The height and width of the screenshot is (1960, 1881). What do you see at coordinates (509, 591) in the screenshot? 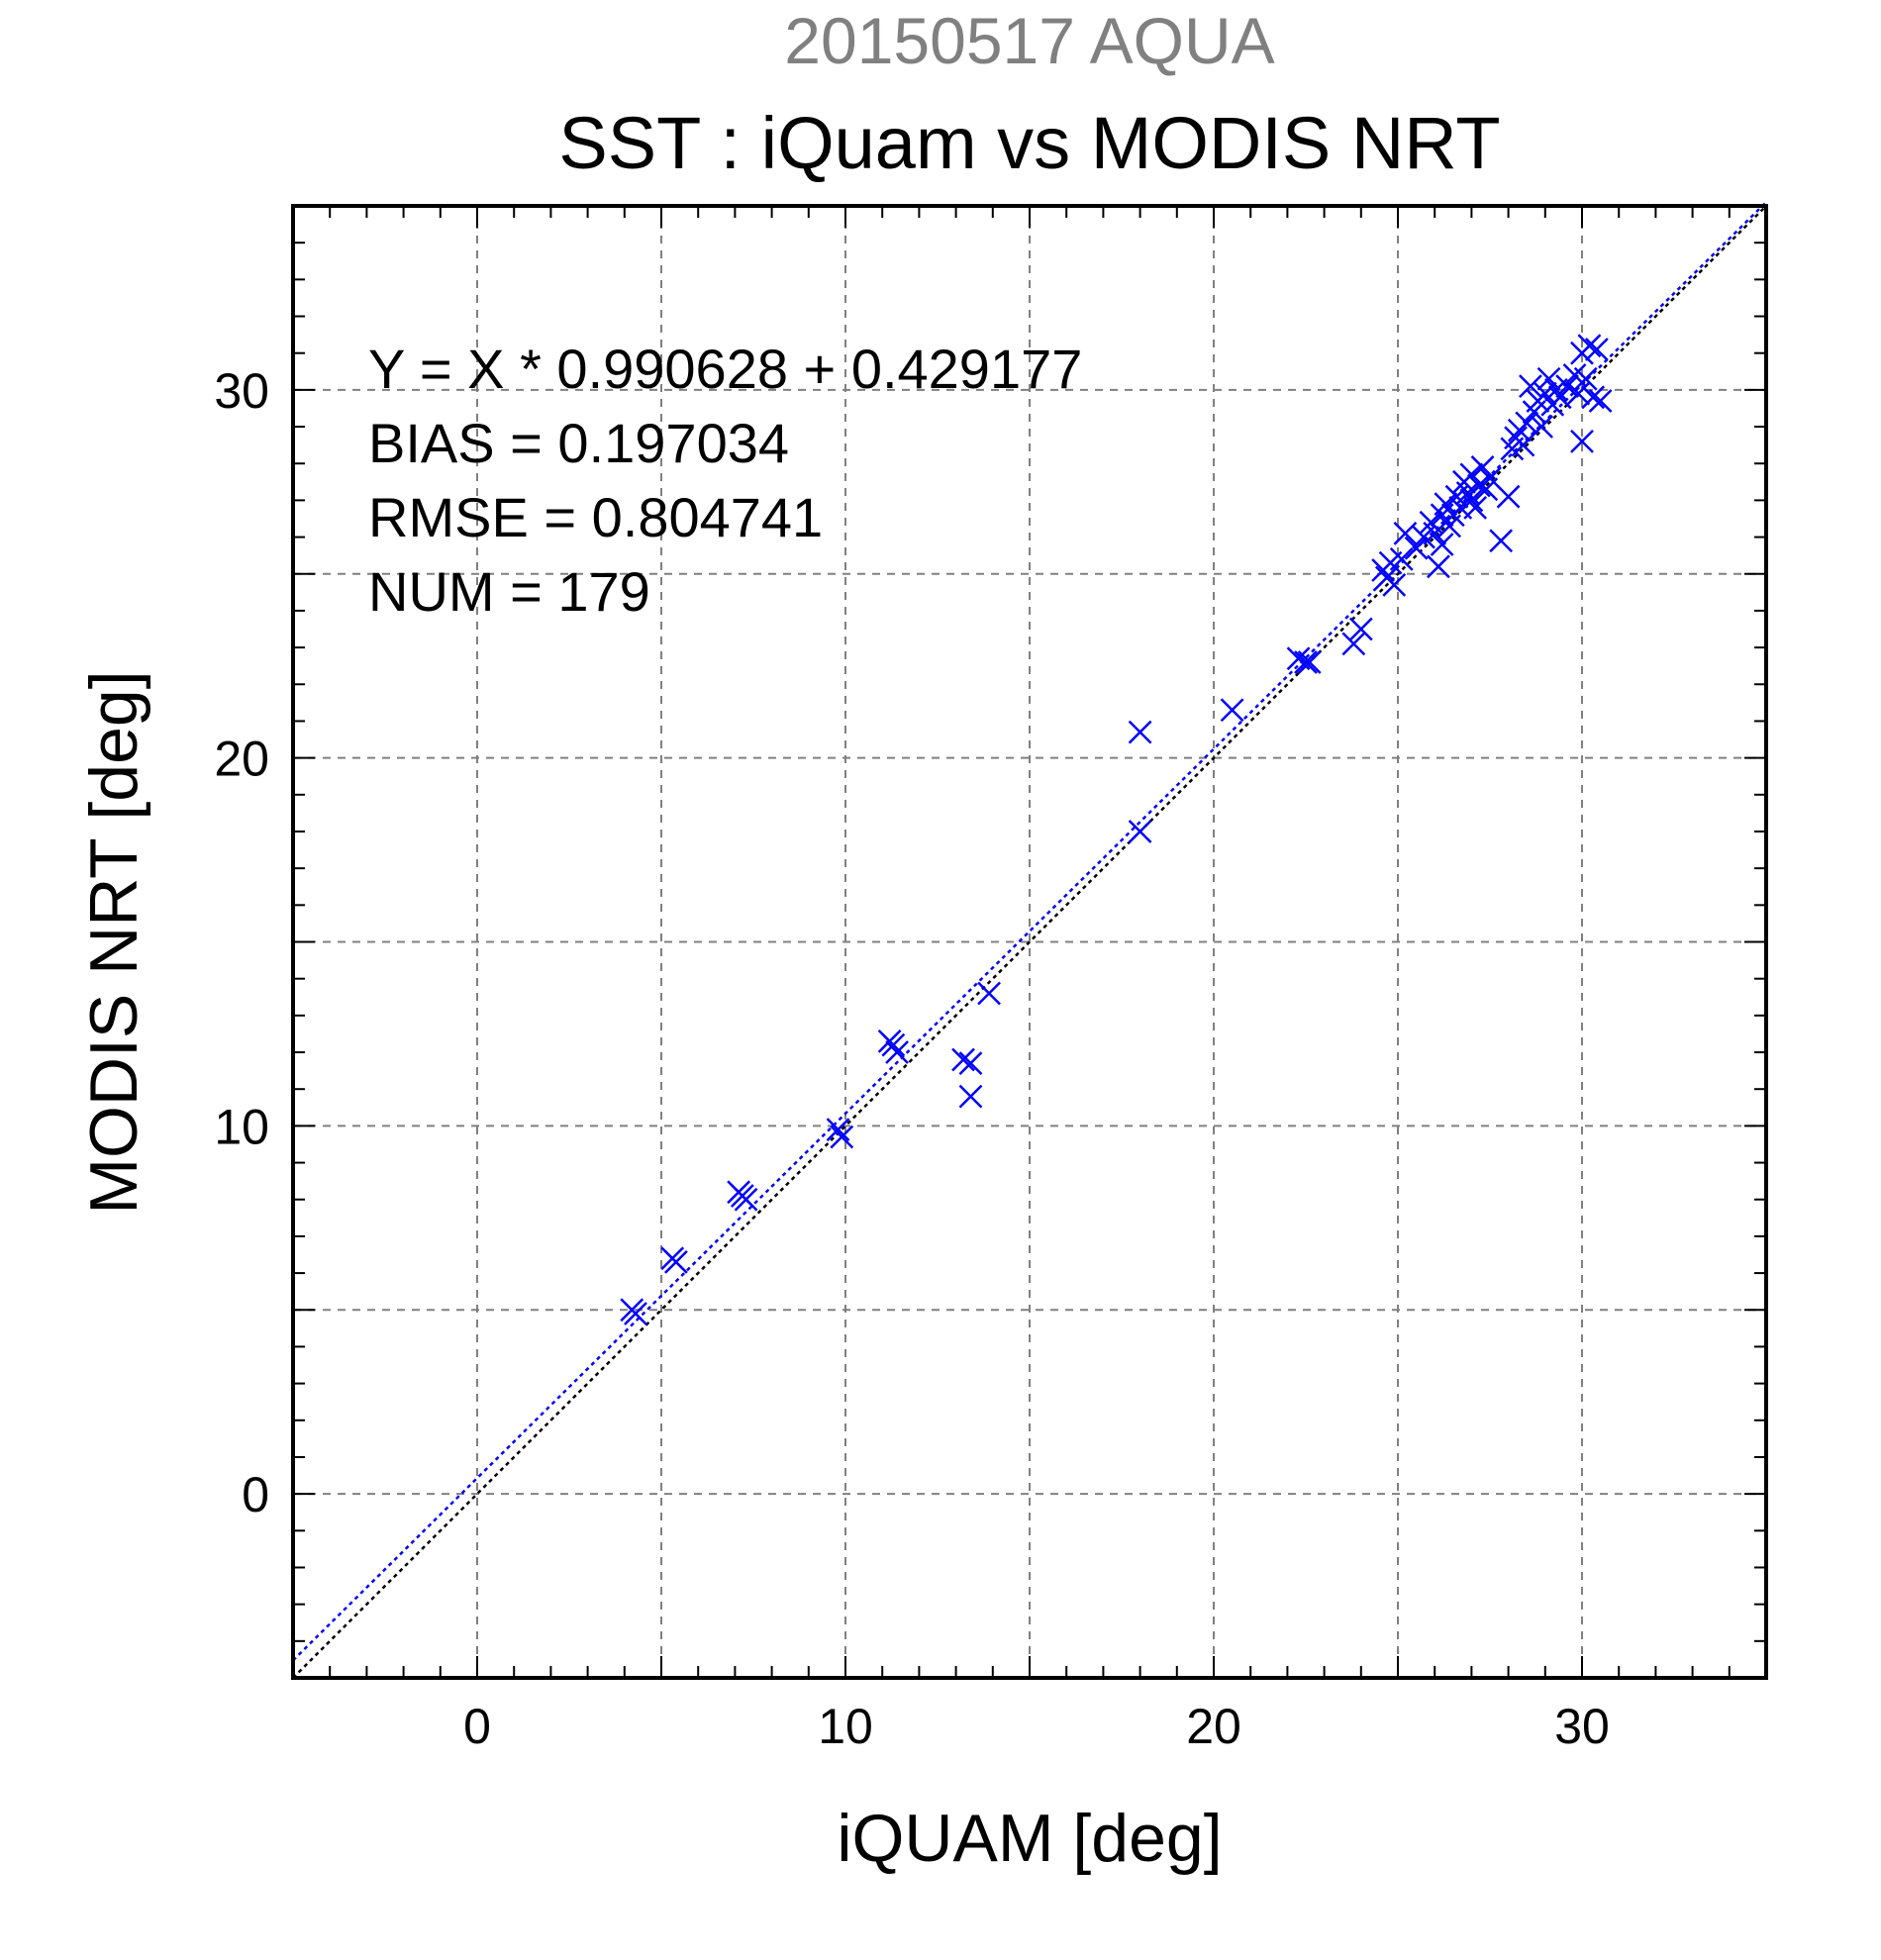
I see `sample-count: NUM = 179` at bounding box center [509, 591].